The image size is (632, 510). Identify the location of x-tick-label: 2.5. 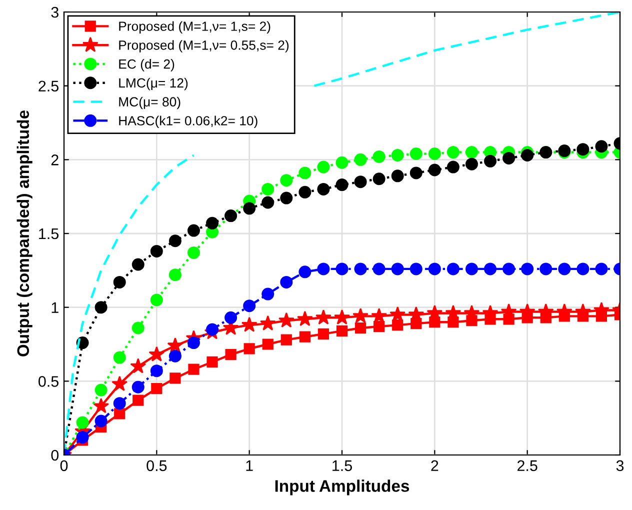
(527, 466).